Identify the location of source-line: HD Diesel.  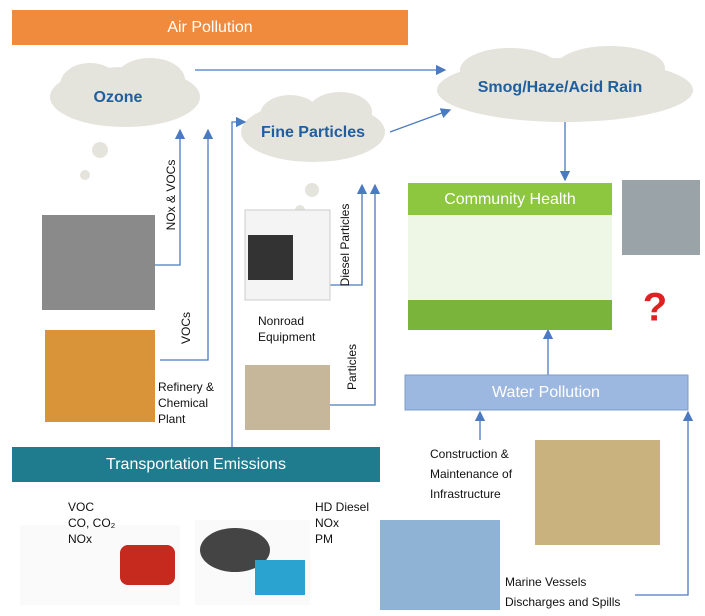
(342, 507).